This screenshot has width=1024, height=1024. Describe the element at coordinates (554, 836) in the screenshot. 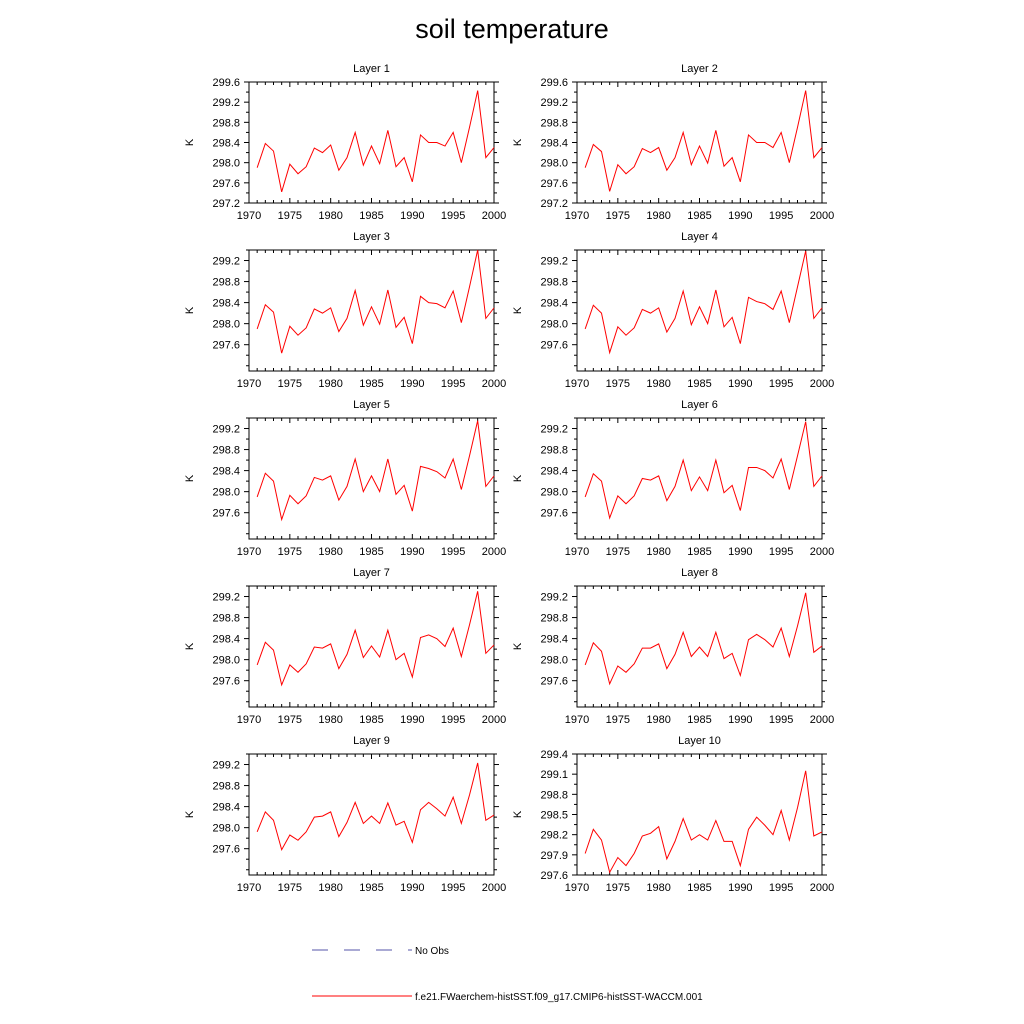

I see `y-tick-label: 298.2` at that location.